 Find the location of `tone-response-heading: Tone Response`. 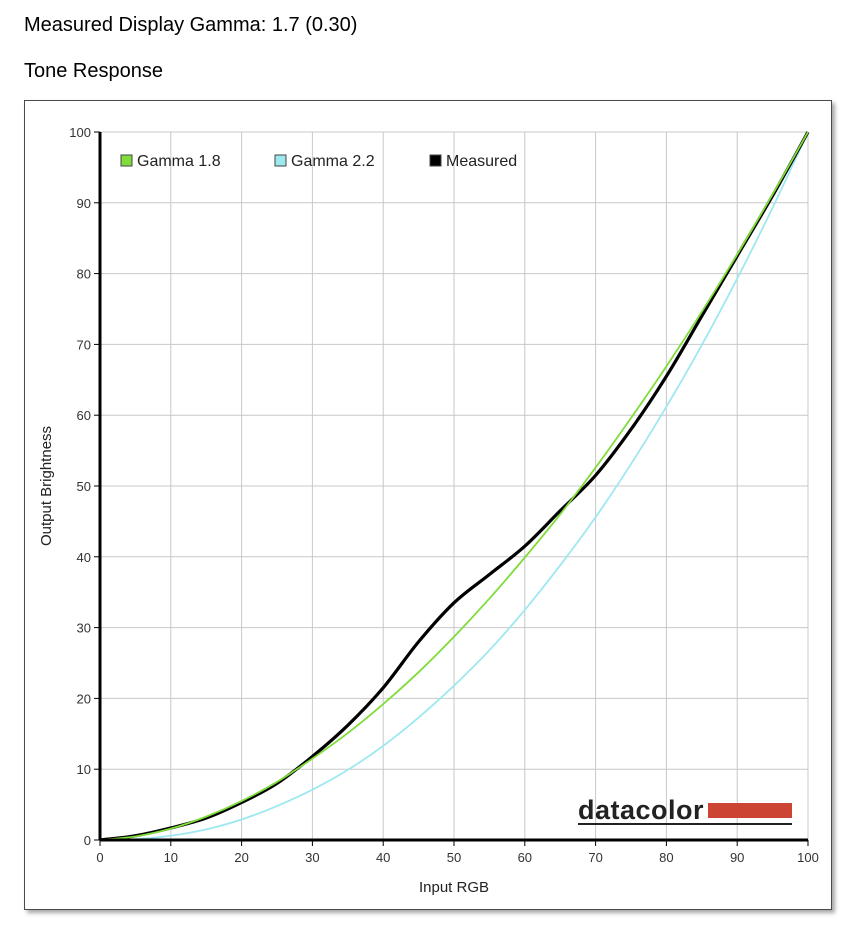

tone-response-heading: Tone Response is located at coordinates (93, 71).